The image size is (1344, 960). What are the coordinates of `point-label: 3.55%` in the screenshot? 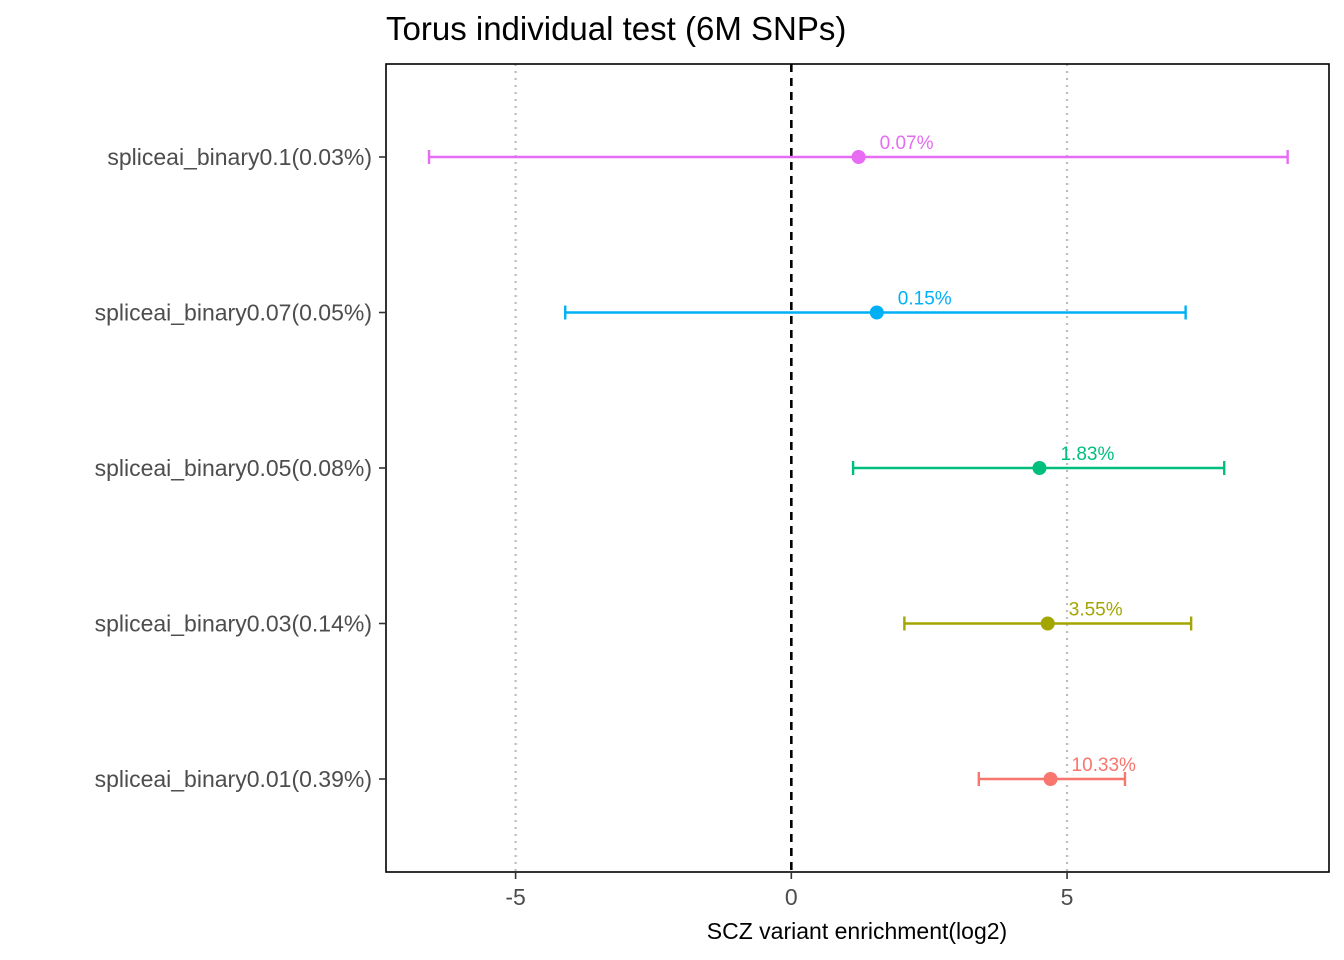 It's located at (1096, 610).